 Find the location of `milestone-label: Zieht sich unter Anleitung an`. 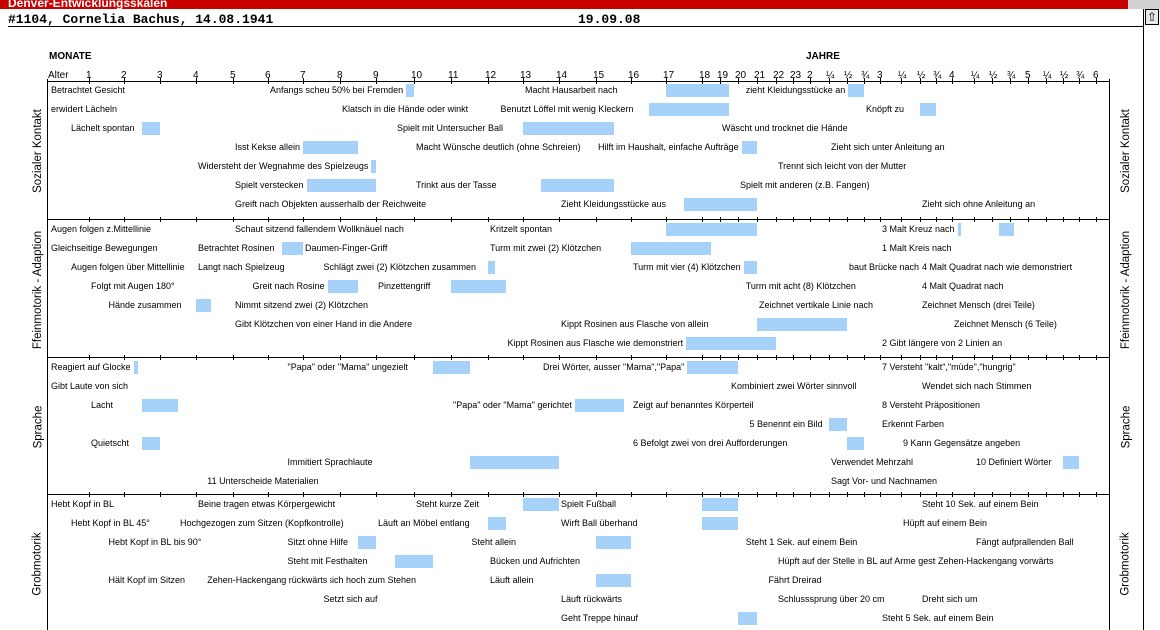

milestone-label: Zieht sich unter Anleitung an is located at coordinates (888, 147).